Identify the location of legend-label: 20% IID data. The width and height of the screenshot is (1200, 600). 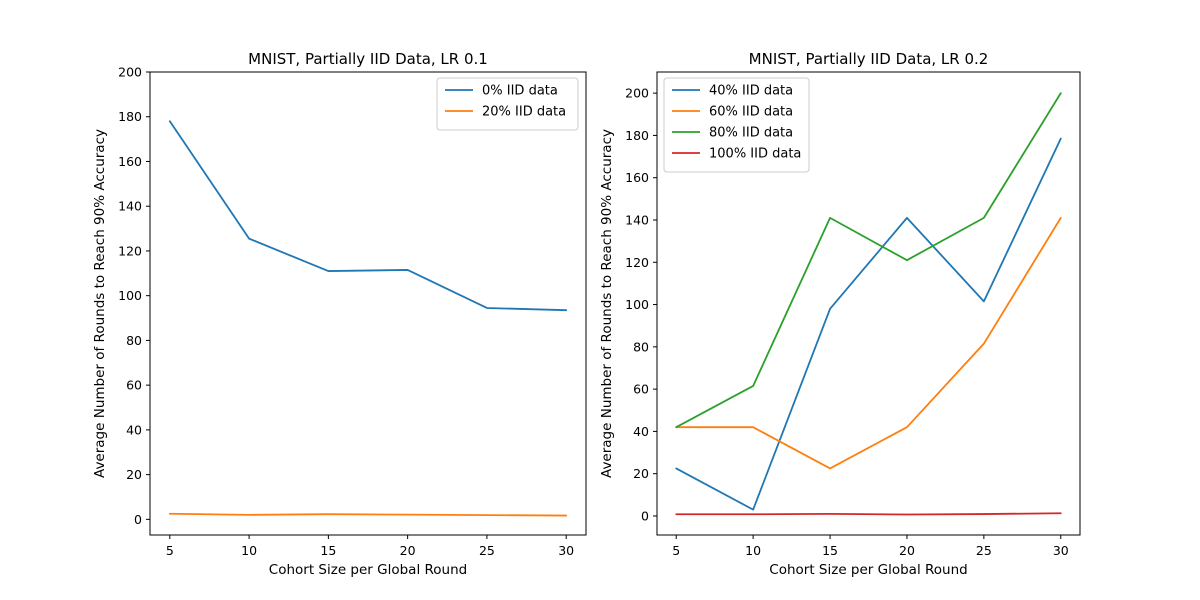
(524, 112).